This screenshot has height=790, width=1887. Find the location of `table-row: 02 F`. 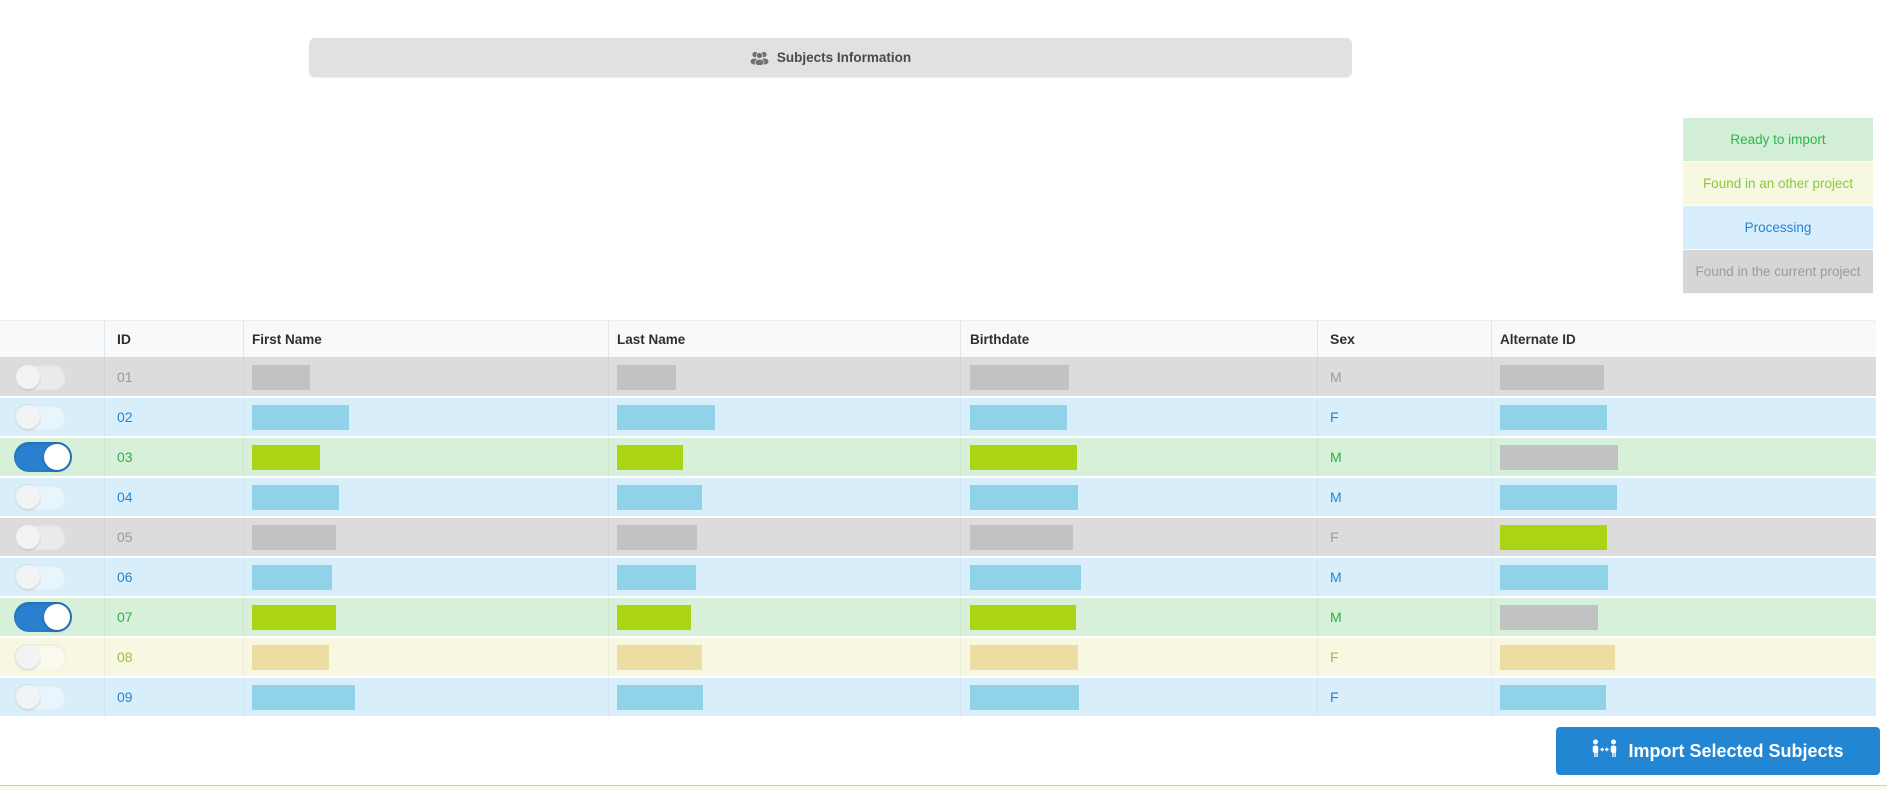

table-row: 02 F is located at coordinates (938, 418).